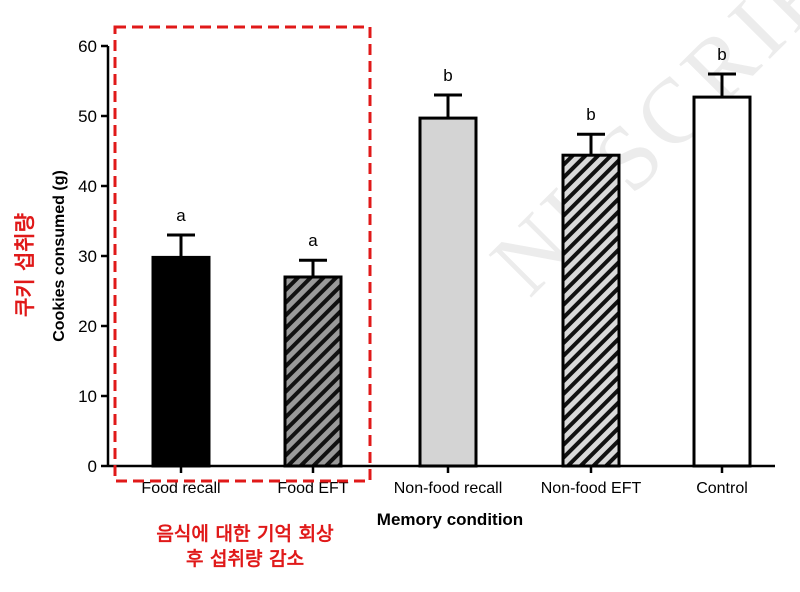 This screenshot has height=592, width=800. Describe the element at coordinates (245, 547) in the screenshot. I see `bottom-annotation: 음식에 대한 기억 회상 후 섭취량 감소` at that location.